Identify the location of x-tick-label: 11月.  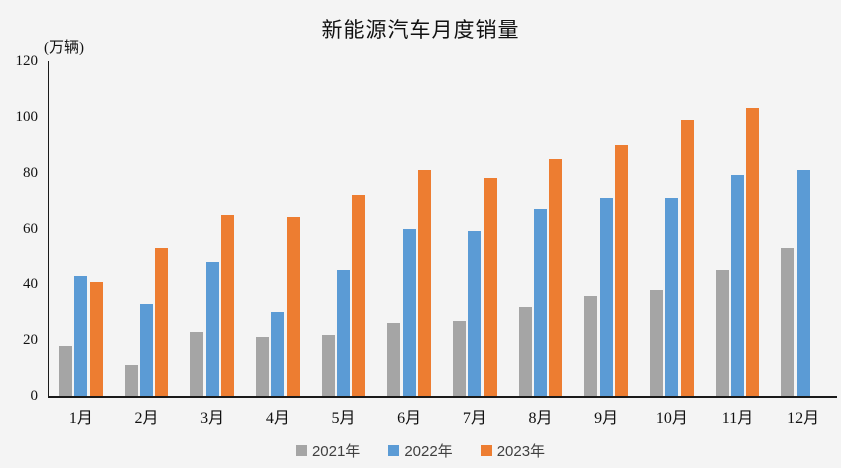
(737, 418).